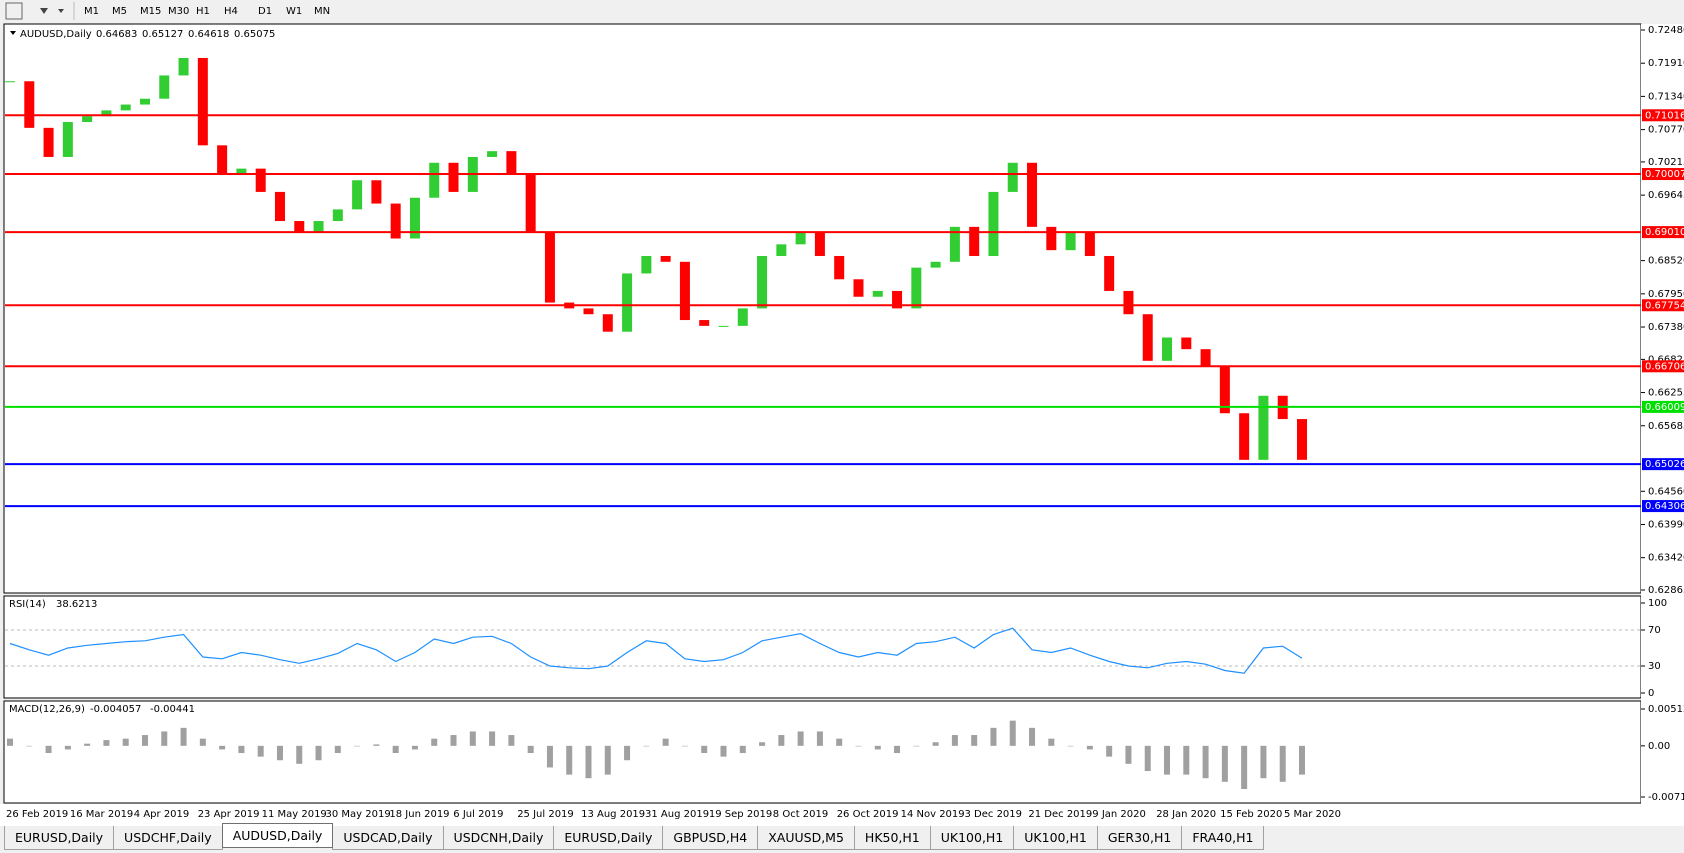  Describe the element at coordinates (178, 11) in the screenshot. I see `timeframe-button: M30` at that location.